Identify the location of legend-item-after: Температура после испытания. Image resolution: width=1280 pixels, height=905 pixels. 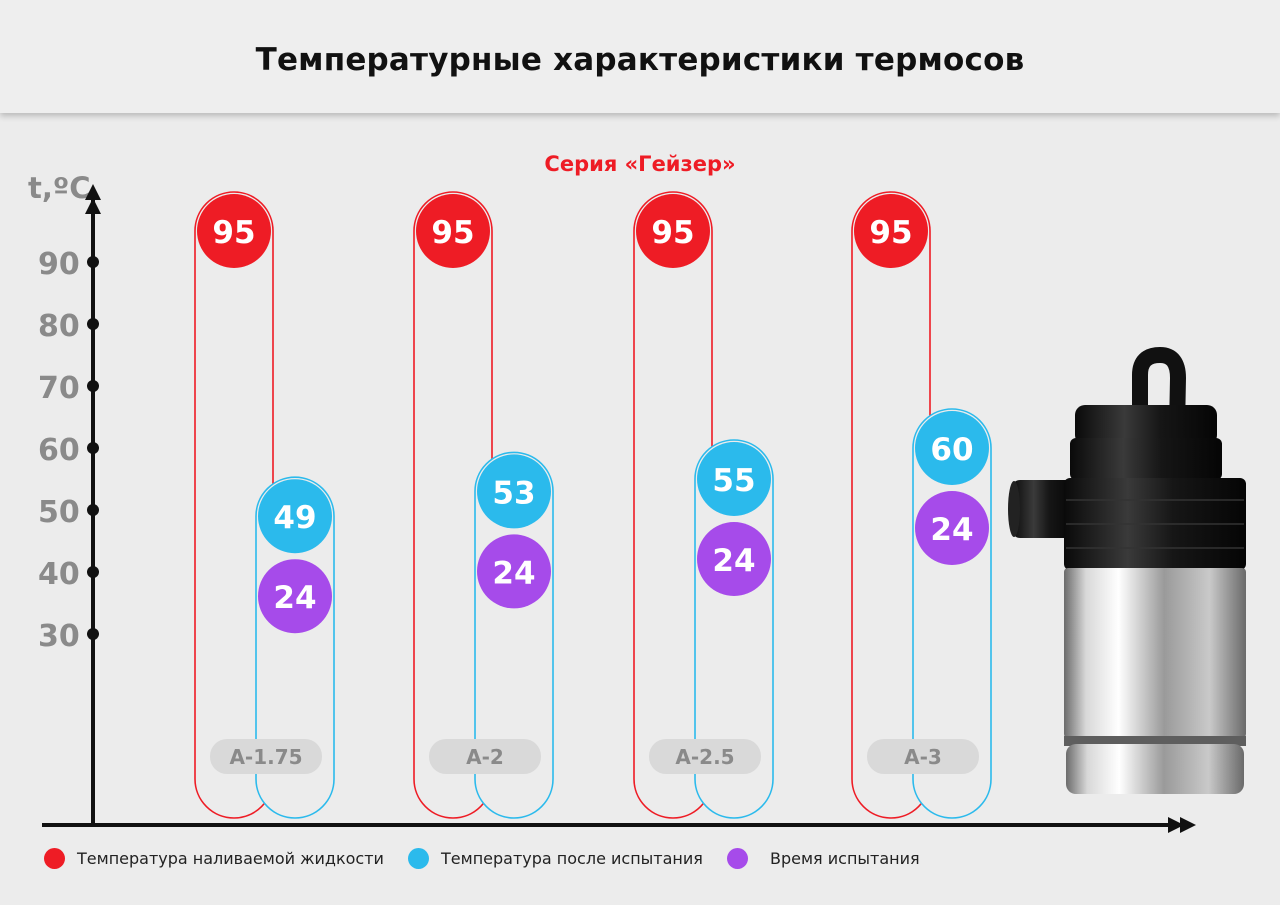
(555, 858).